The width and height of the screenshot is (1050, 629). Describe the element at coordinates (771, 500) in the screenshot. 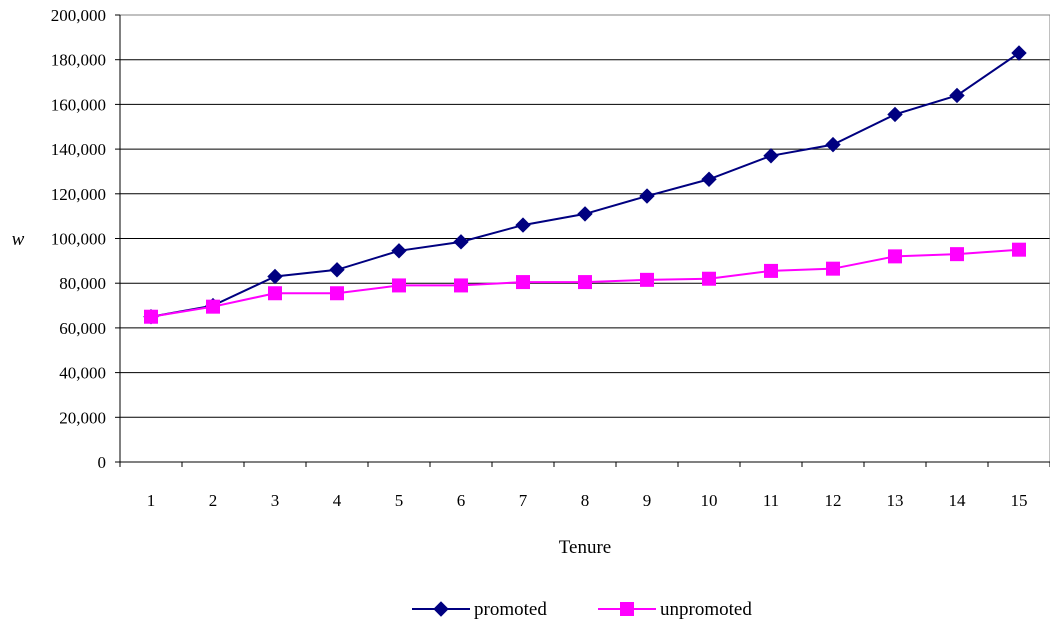

I see `x-tick-label: 11` at that location.